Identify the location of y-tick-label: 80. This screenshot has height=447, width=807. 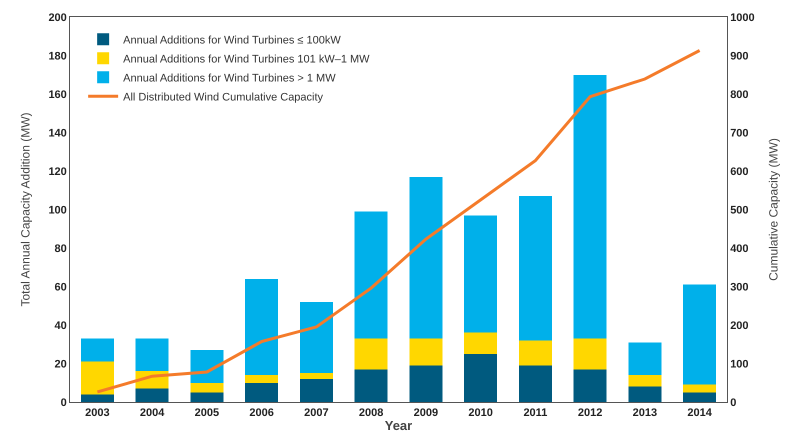
(60, 248).